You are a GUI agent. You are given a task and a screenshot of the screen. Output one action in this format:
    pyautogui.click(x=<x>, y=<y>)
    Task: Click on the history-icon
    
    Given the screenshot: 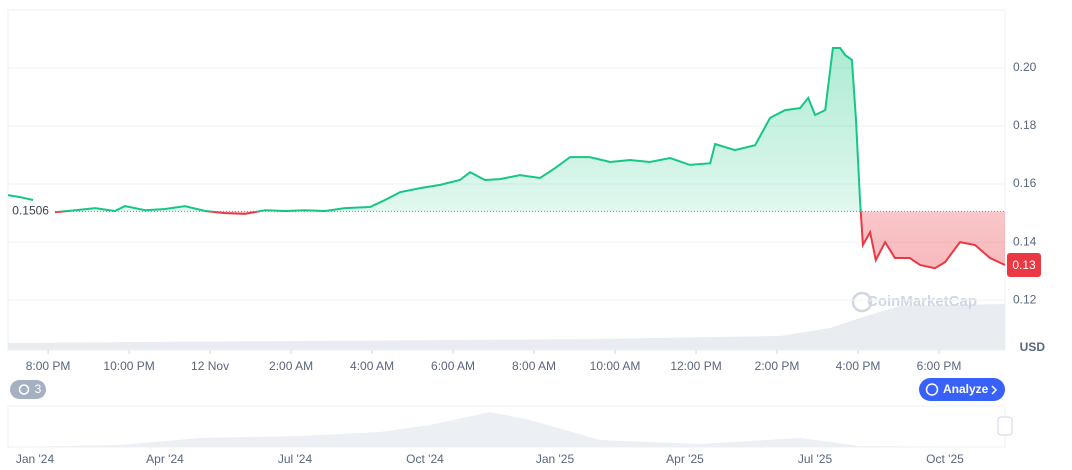 What is the action you would take?
    pyautogui.click(x=24, y=389)
    